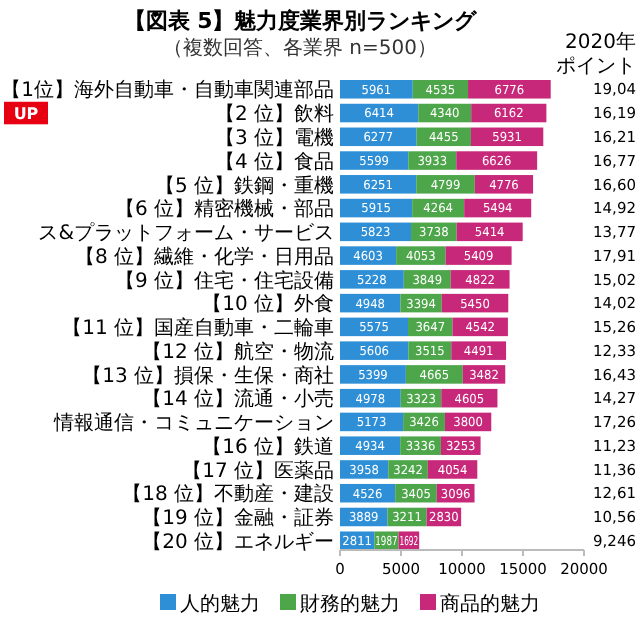 This screenshot has width=640, height=640. Describe the element at coordinates (238, 399) in the screenshot. I see `y-tick-label: 【14 位】流通・小売` at that location.